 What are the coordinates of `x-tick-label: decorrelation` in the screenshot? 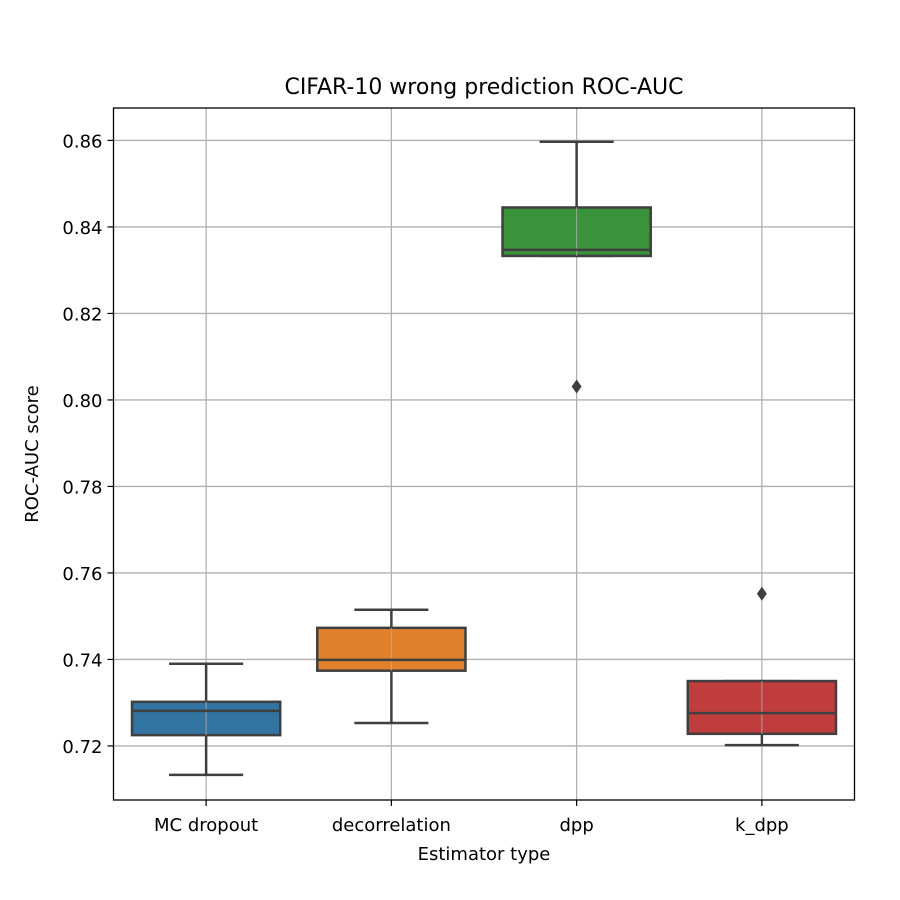 It's located at (391, 825).